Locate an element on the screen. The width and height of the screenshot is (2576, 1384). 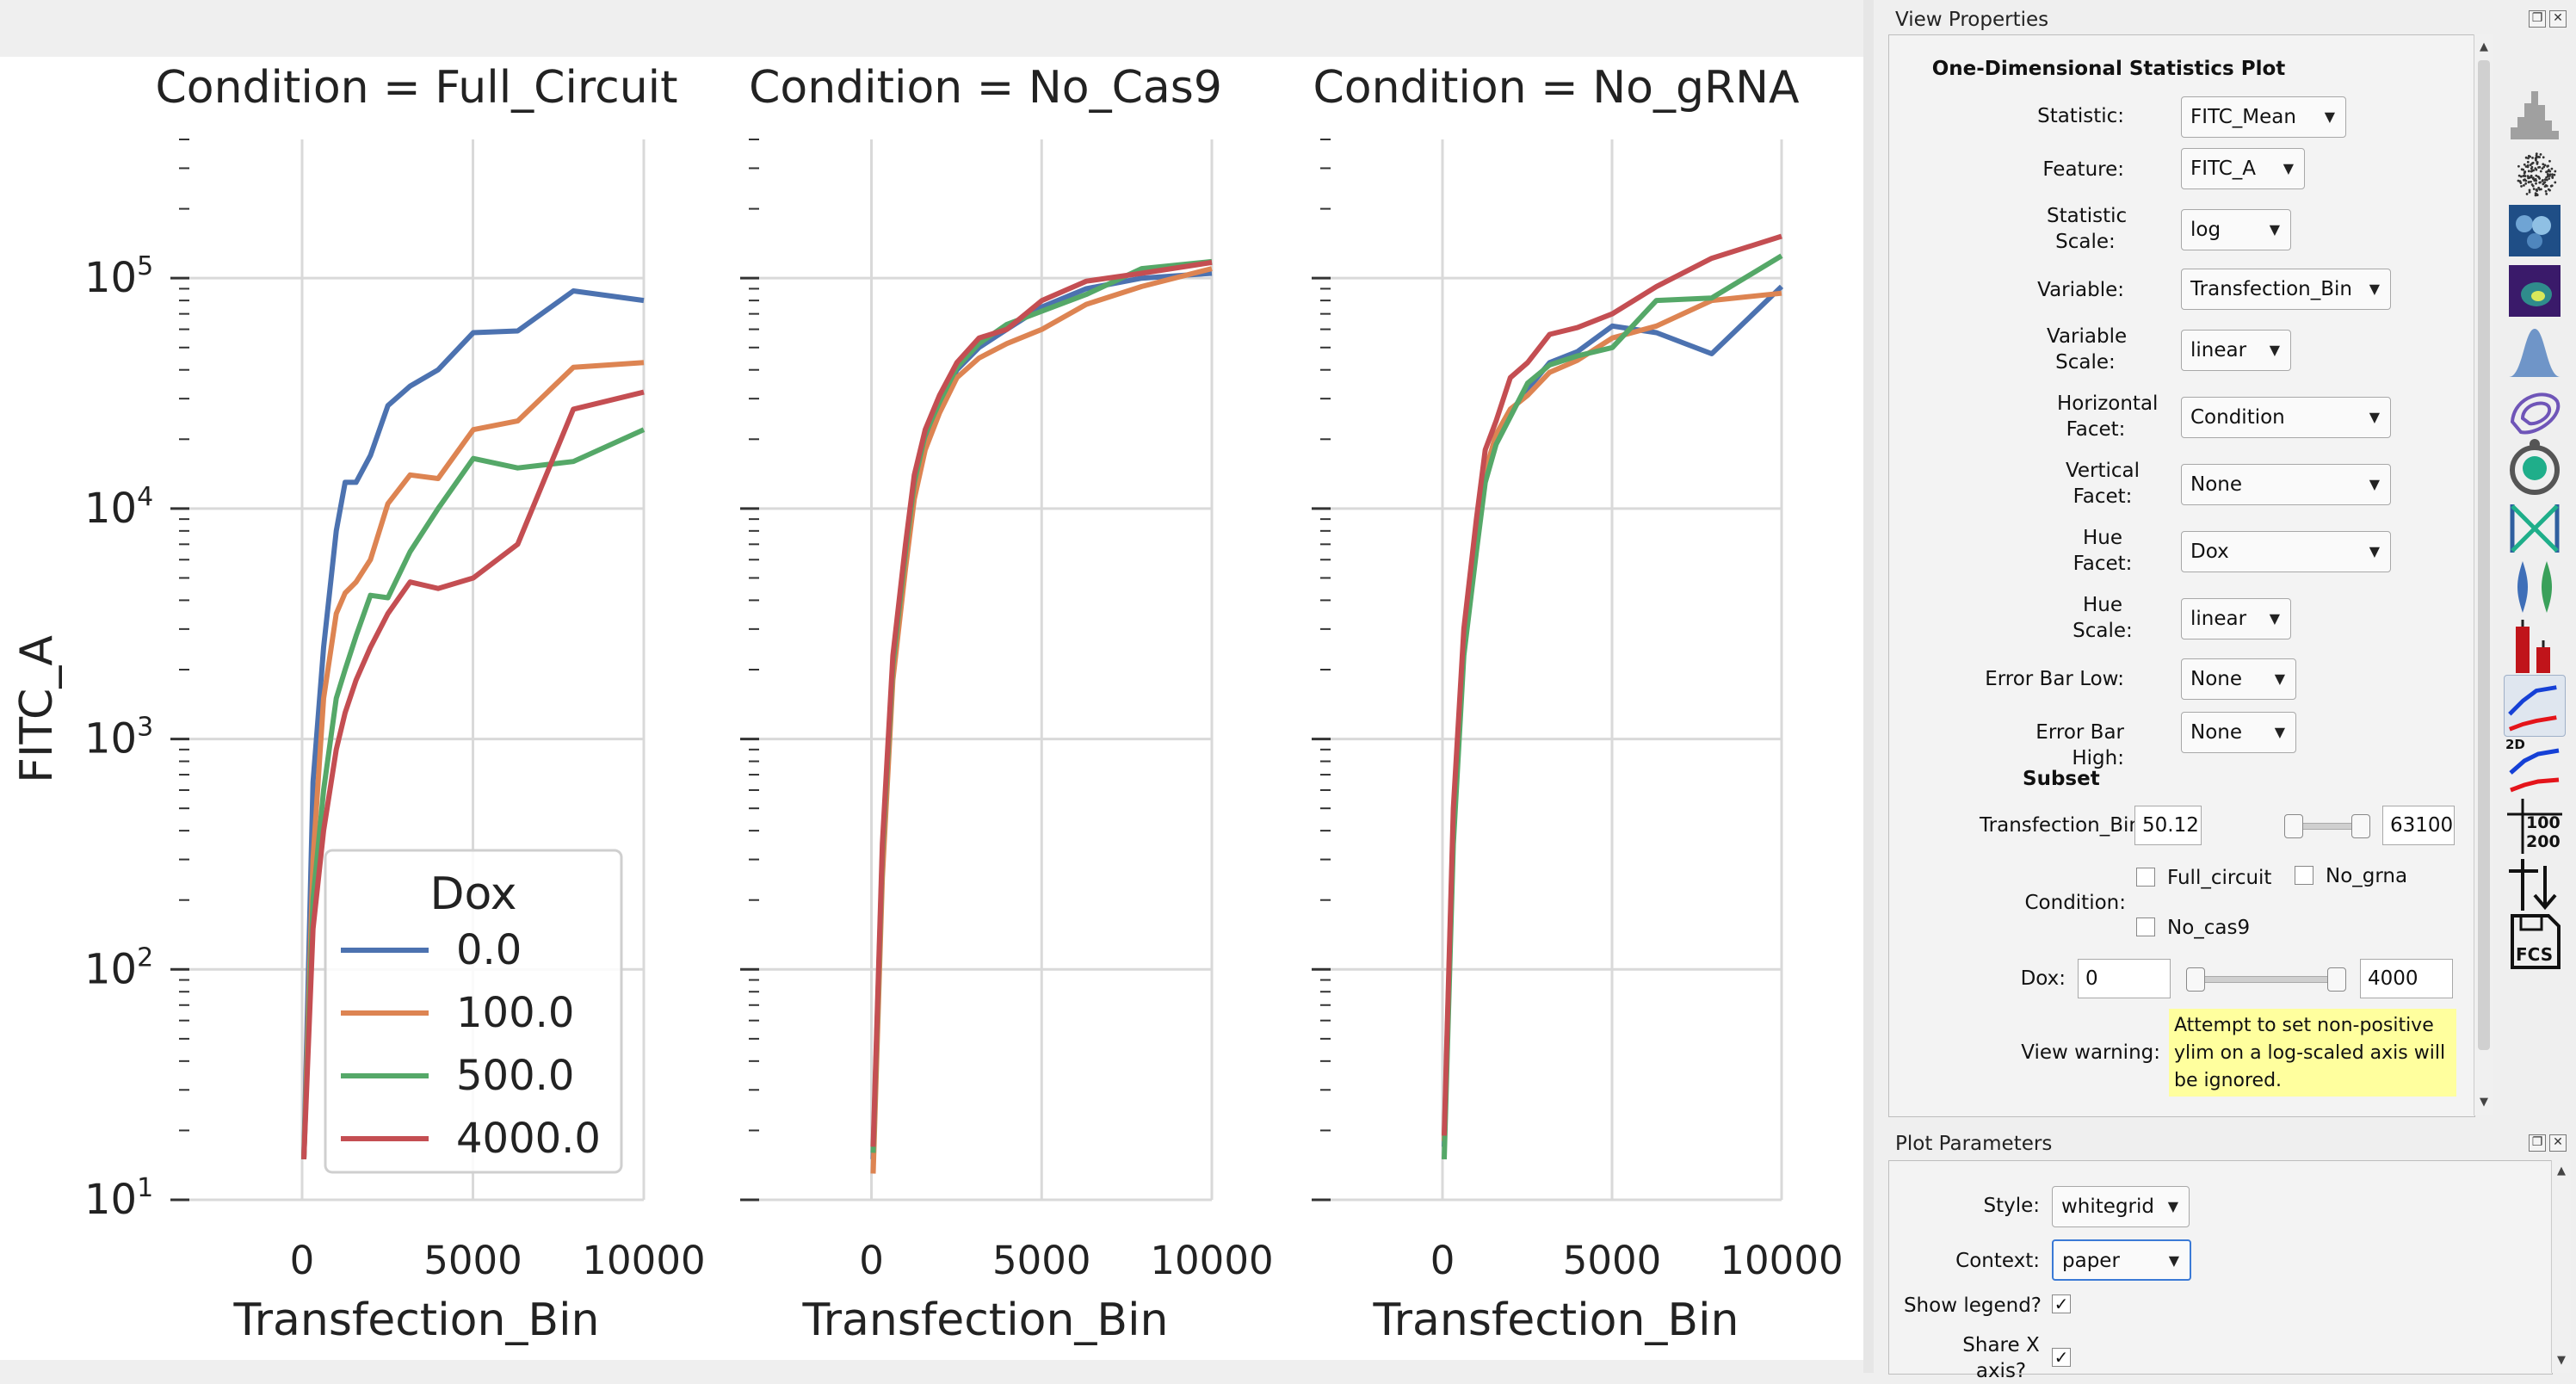
feature-combo: FITC_A ▼ is located at coordinates (2243, 168).